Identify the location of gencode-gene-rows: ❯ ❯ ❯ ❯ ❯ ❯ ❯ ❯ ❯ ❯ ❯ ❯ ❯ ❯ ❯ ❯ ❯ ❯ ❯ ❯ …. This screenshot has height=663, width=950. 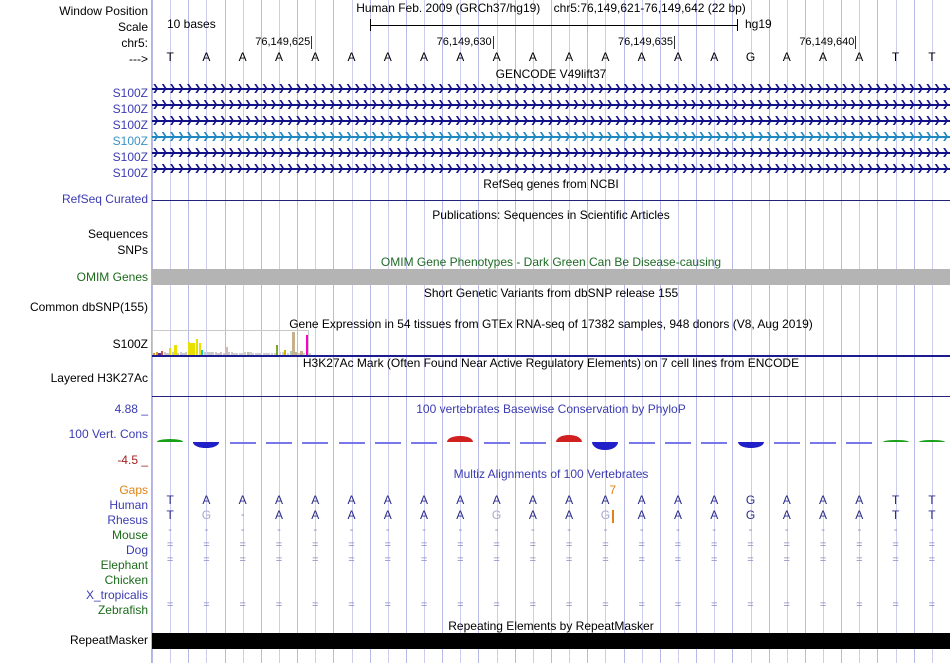
(551, 130).